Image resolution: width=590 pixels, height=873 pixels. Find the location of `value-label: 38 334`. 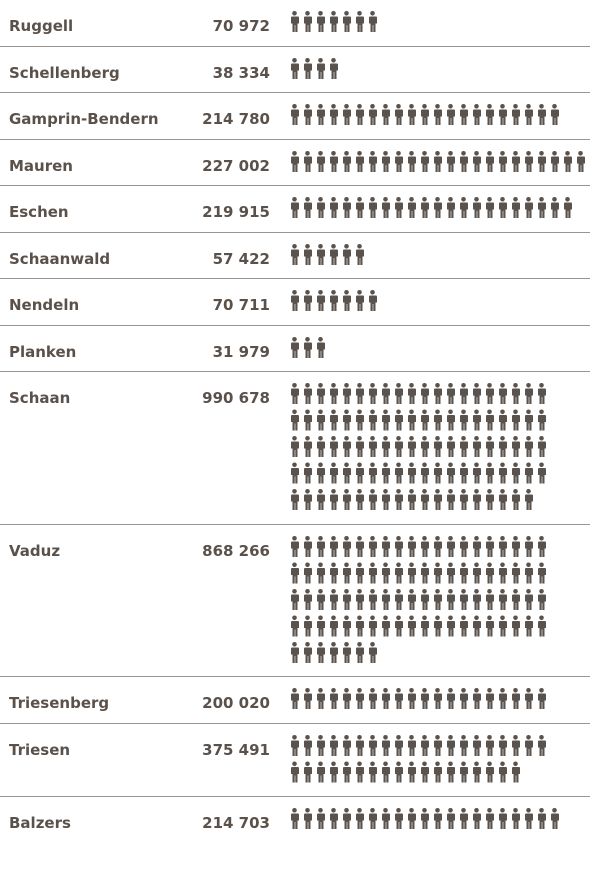

value-label: 38 334 is located at coordinates (241, 72).